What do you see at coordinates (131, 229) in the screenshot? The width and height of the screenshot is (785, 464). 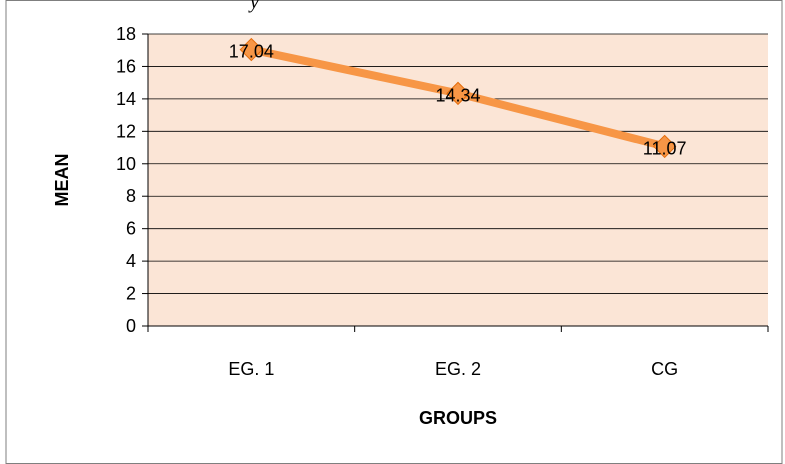 I see `y-tick-label: 6` at bounding box center [131, 229].